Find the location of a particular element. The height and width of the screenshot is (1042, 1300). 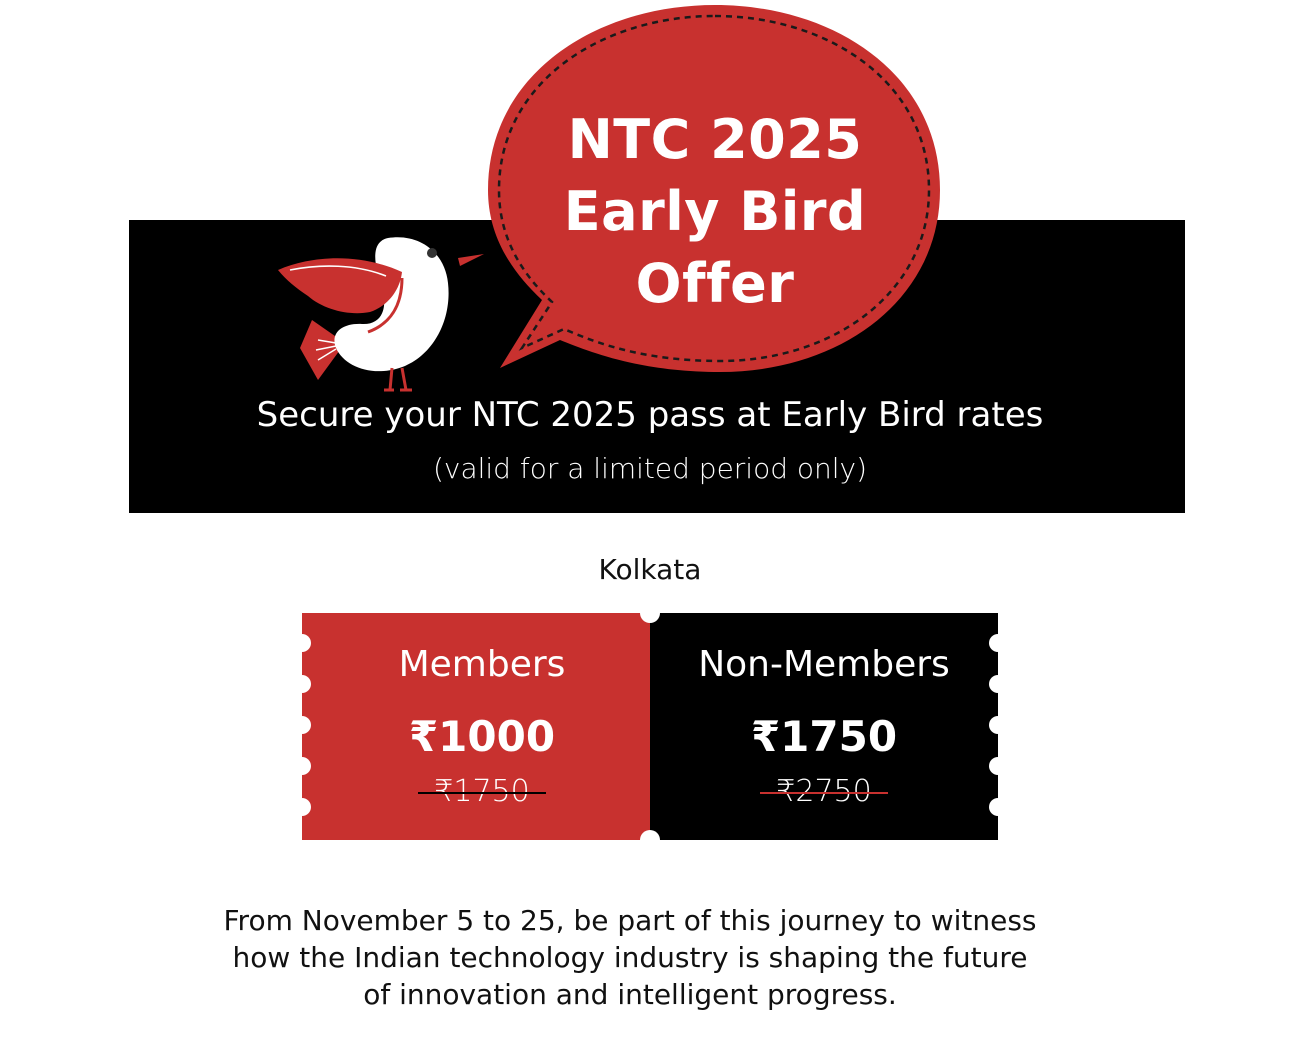

non-members-old-price: ₹2750 is located at coordinates (824, 791).